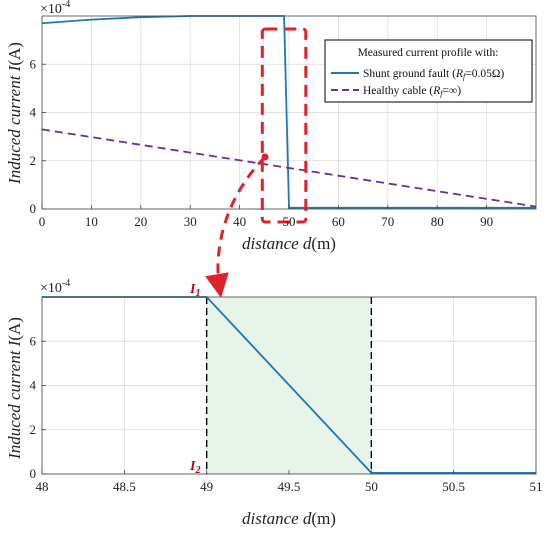  Describe the element at coordinates (289, 486) in the screenshot. I see `x-tick-label: 49.5` at that location.